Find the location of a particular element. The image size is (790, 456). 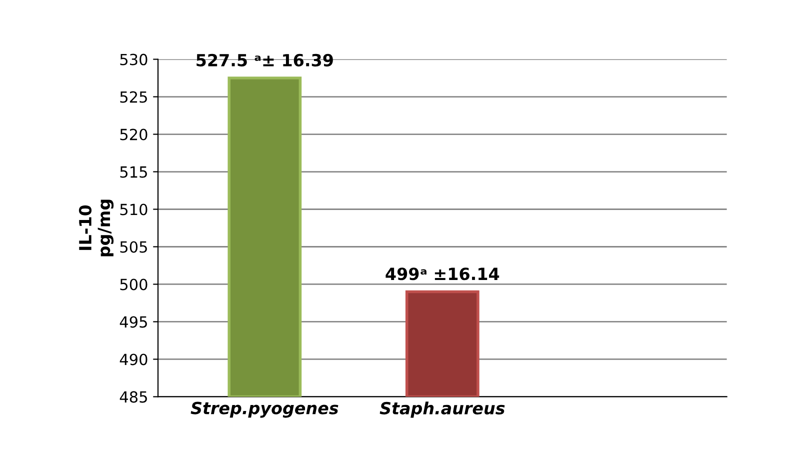

x-tick-label: Strep.pyogenes is located at coordinates (264, 410).